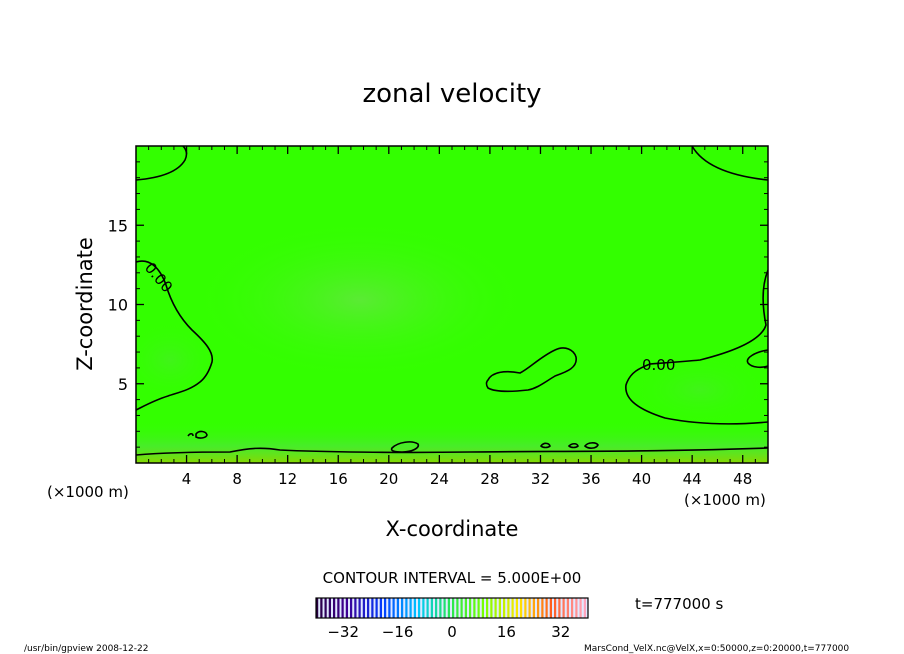 The image size is (904, 654). What do you see at coordinates (452, 632) in the screenshot?
I see `colorbar-tick-label-2: 0` at bounding box center [452, 632].